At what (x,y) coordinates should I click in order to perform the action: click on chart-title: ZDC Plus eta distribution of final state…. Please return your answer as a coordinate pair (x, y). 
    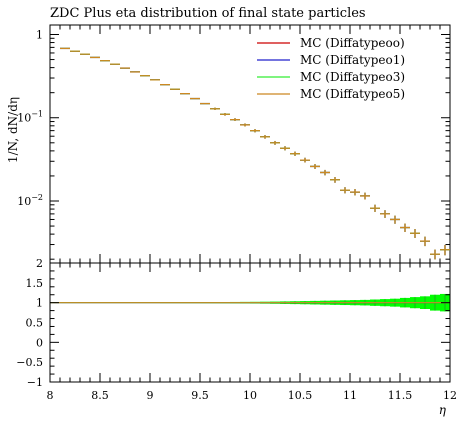
    Looking at the image, I should click on (208, 13).